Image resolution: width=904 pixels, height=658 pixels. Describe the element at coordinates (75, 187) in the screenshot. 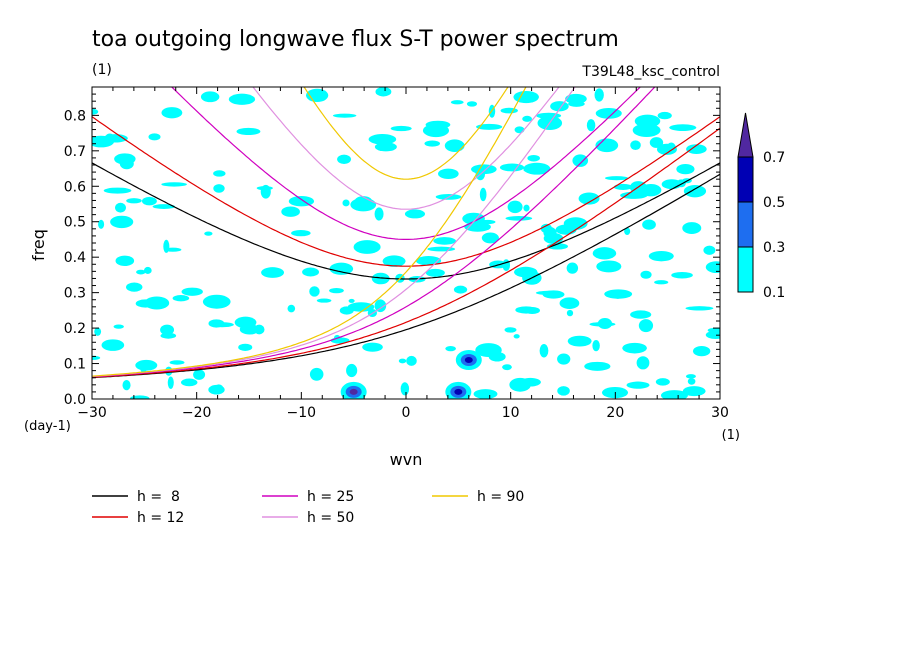

I see `y-tick-label: 0.6` at that location.